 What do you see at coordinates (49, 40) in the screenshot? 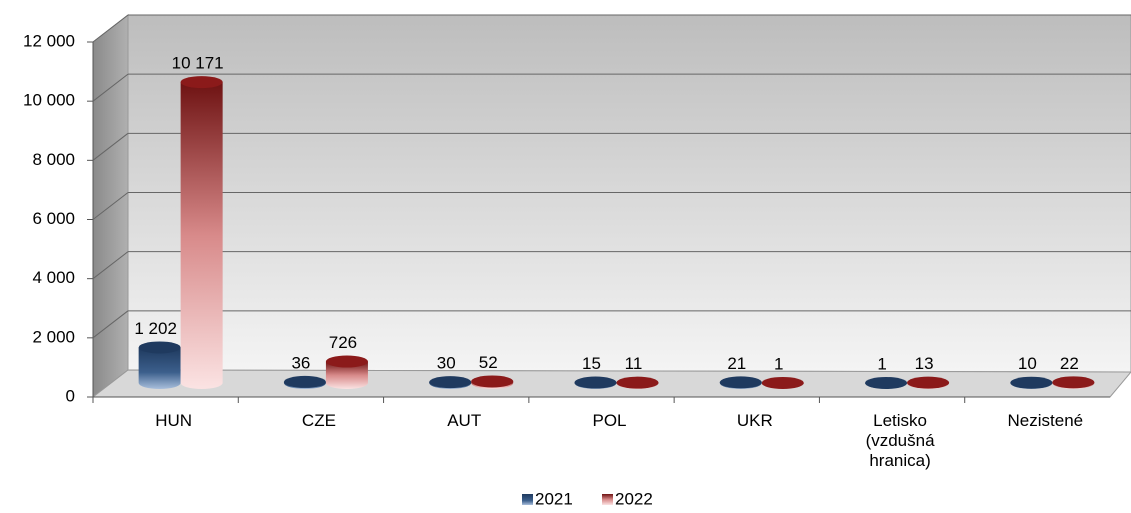
I see `y-tick-label: 12 000` at bounding box center [49, 40].